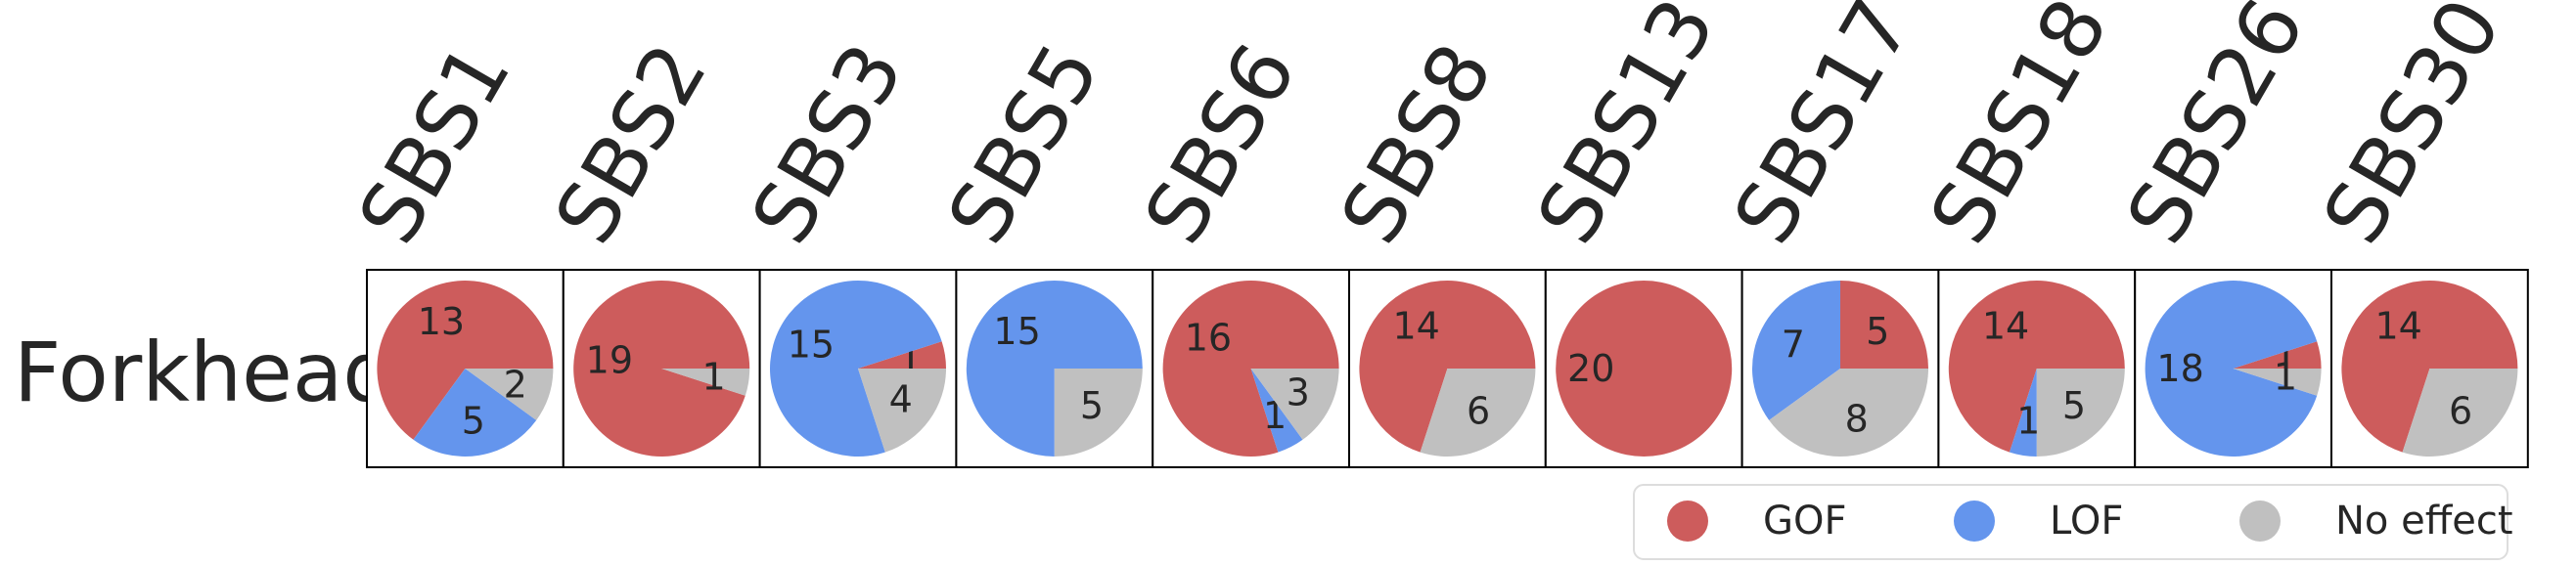 Image resolution: width=2576 pixels, height=566 pixels. What do you see at coordinates (1857, 418) in the screenshot?
I see `slice-value-label: 8` at bounding box center [1857, 418].